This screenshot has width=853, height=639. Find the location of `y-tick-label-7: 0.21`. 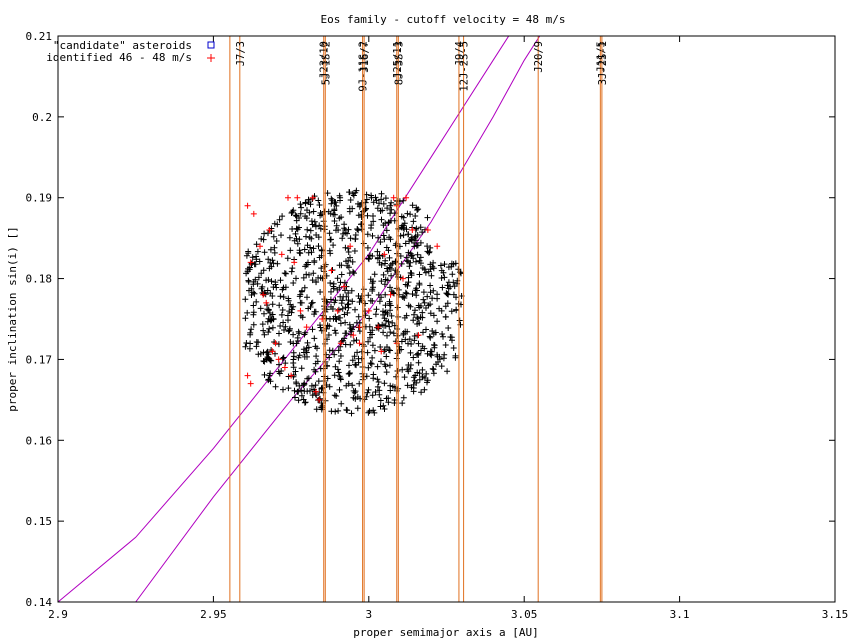

y-tick-label-7: 0.21 is located at coordinates (39, 36).